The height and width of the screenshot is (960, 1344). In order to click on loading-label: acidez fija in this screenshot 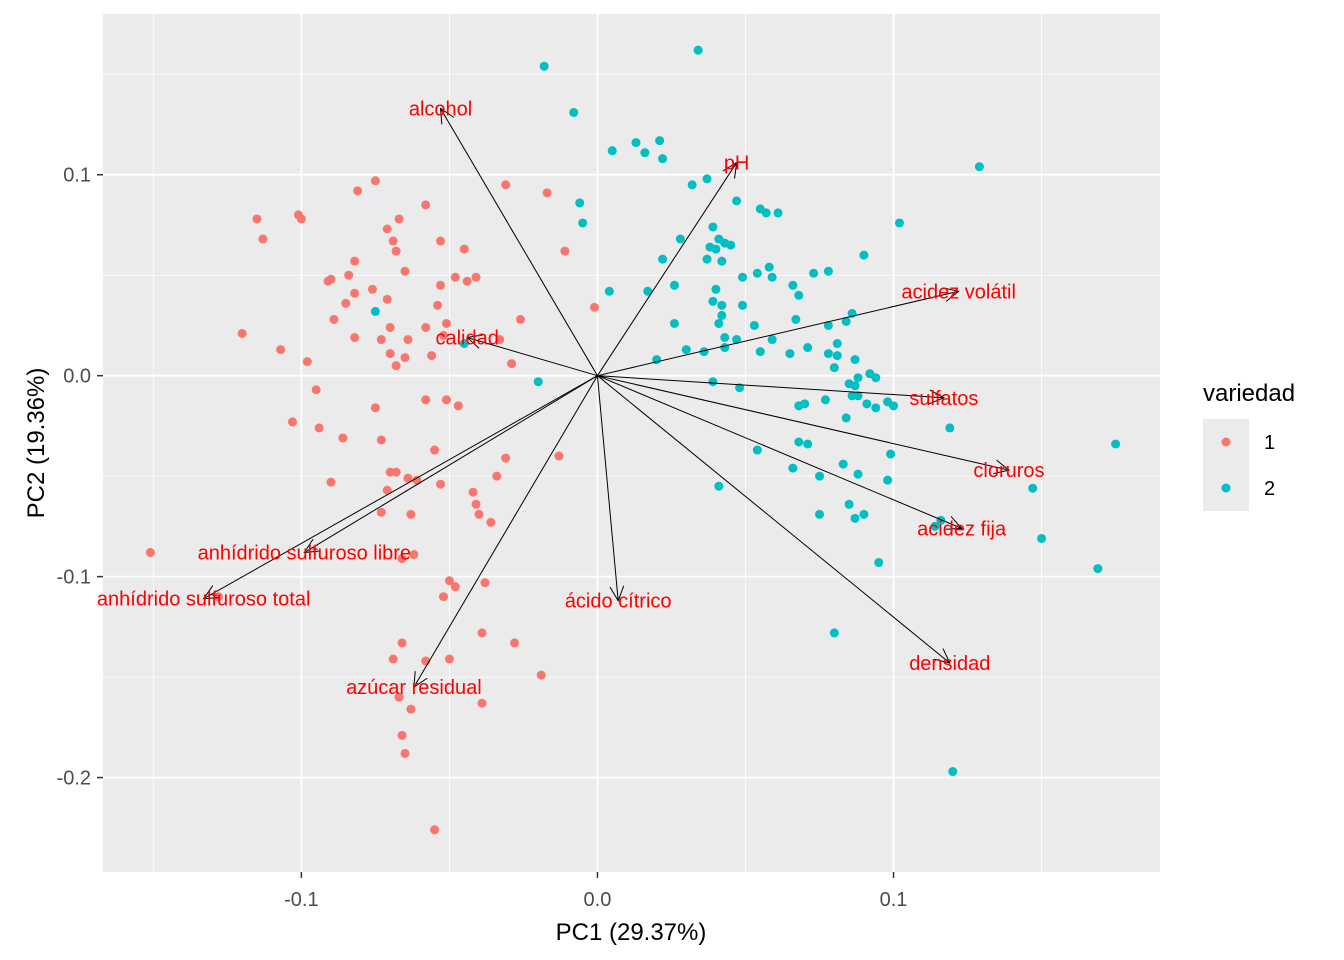, I will do `click(962, 529)`.